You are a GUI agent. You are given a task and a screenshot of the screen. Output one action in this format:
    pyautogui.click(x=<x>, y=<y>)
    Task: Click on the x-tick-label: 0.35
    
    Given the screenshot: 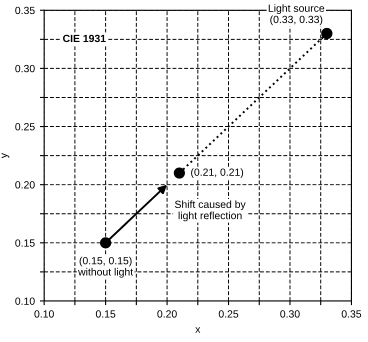 What is the action you would take?
    pyautogui.click(x=352, y=314)
    